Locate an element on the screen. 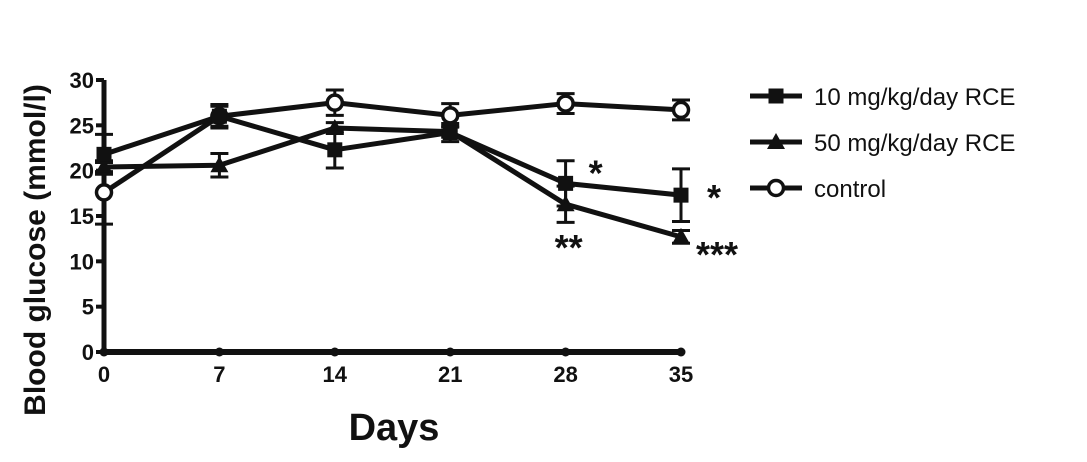 This screenshot has height=462, width=1087. y-tick-label: 10 is located at coordinates (82, 261).